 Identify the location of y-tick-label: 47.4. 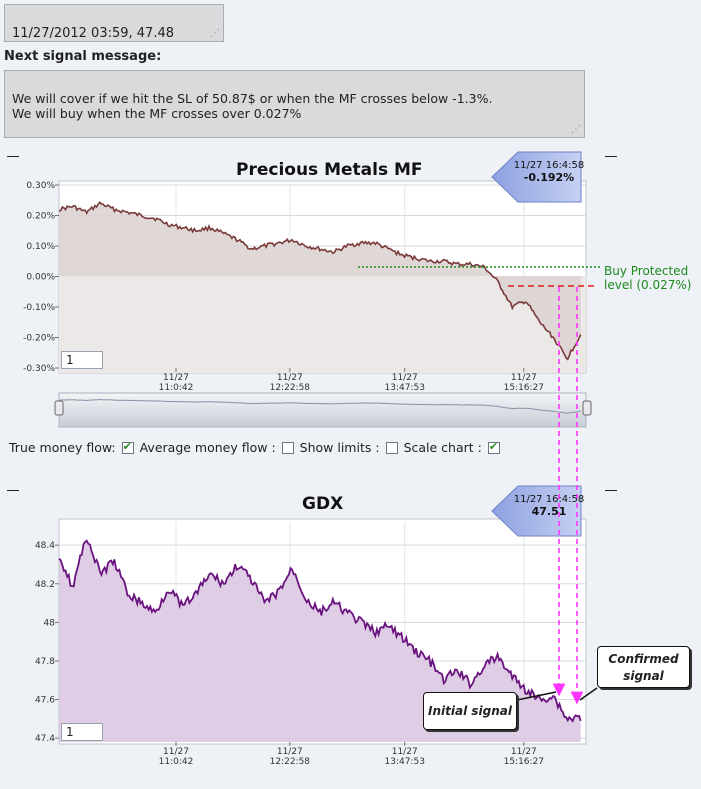
(45, 739).